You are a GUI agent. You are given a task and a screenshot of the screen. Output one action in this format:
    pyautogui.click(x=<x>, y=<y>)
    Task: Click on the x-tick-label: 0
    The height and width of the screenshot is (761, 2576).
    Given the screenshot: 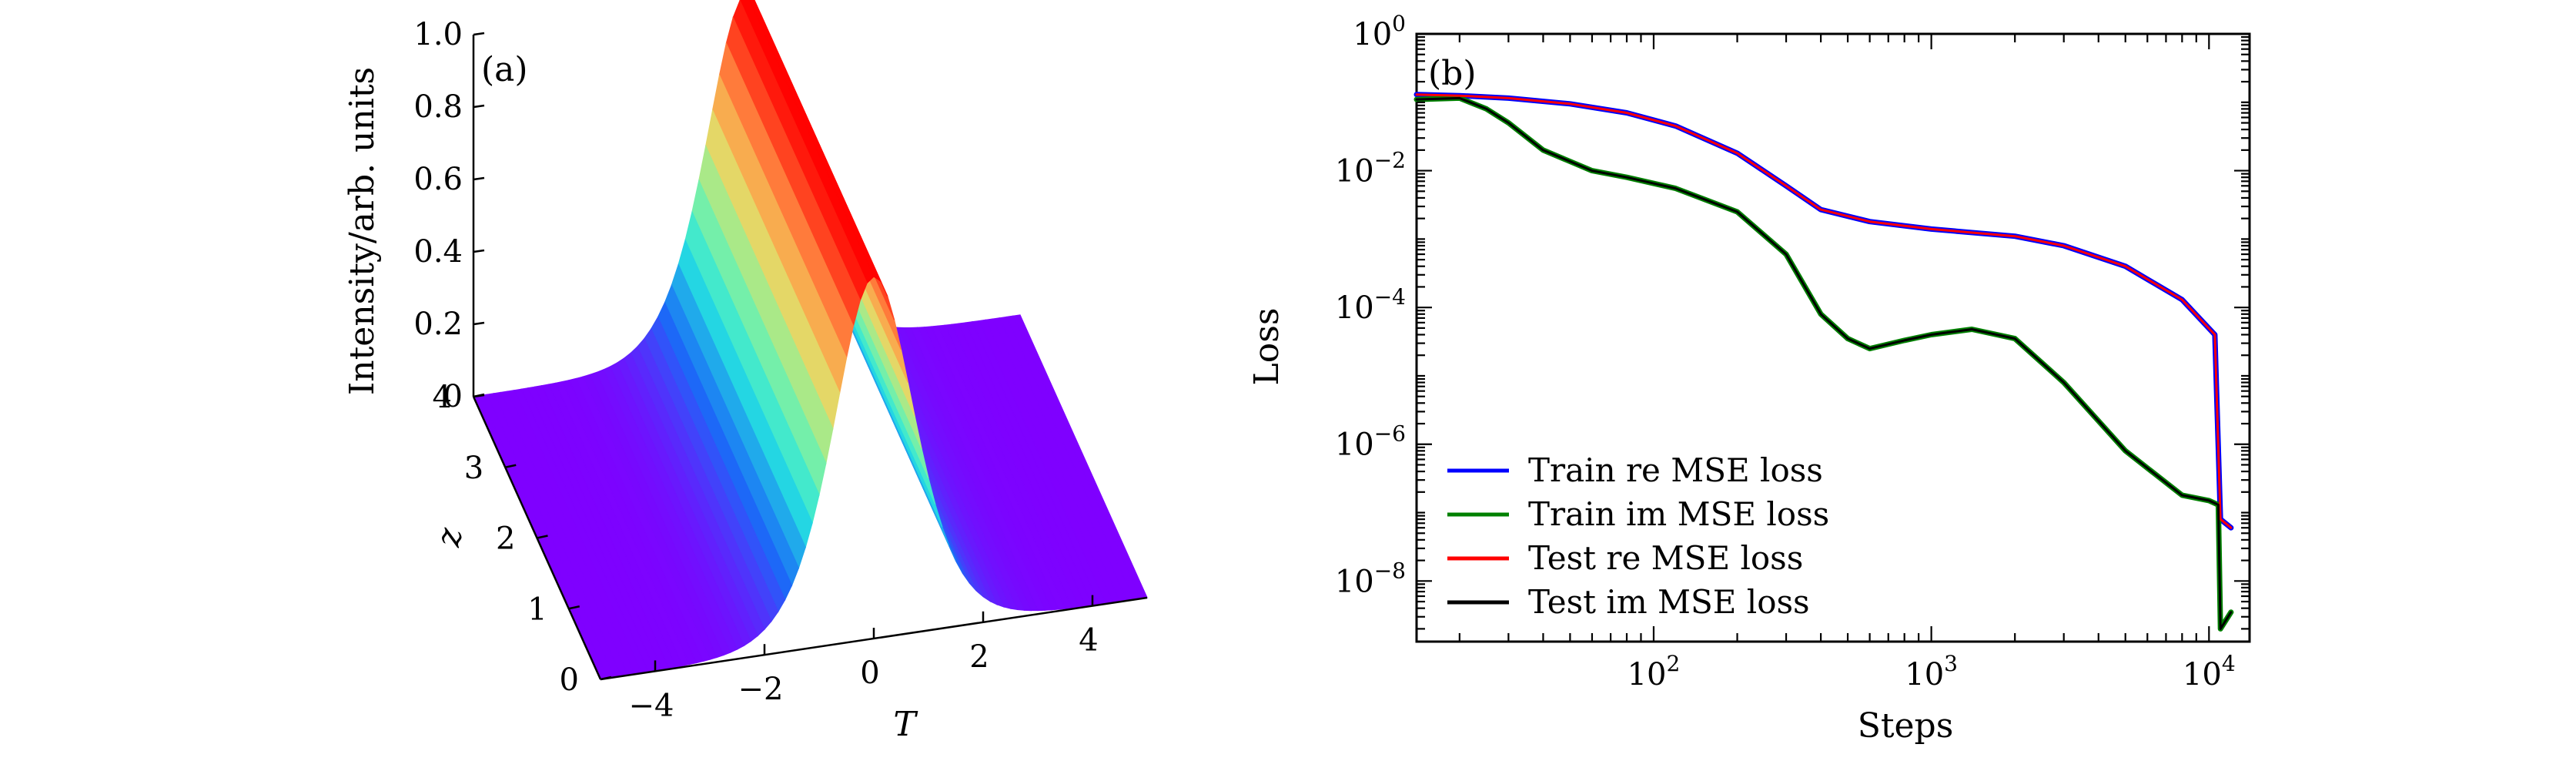 What is the action you would take?
    pyautogui.click(x=870, y=673)
    